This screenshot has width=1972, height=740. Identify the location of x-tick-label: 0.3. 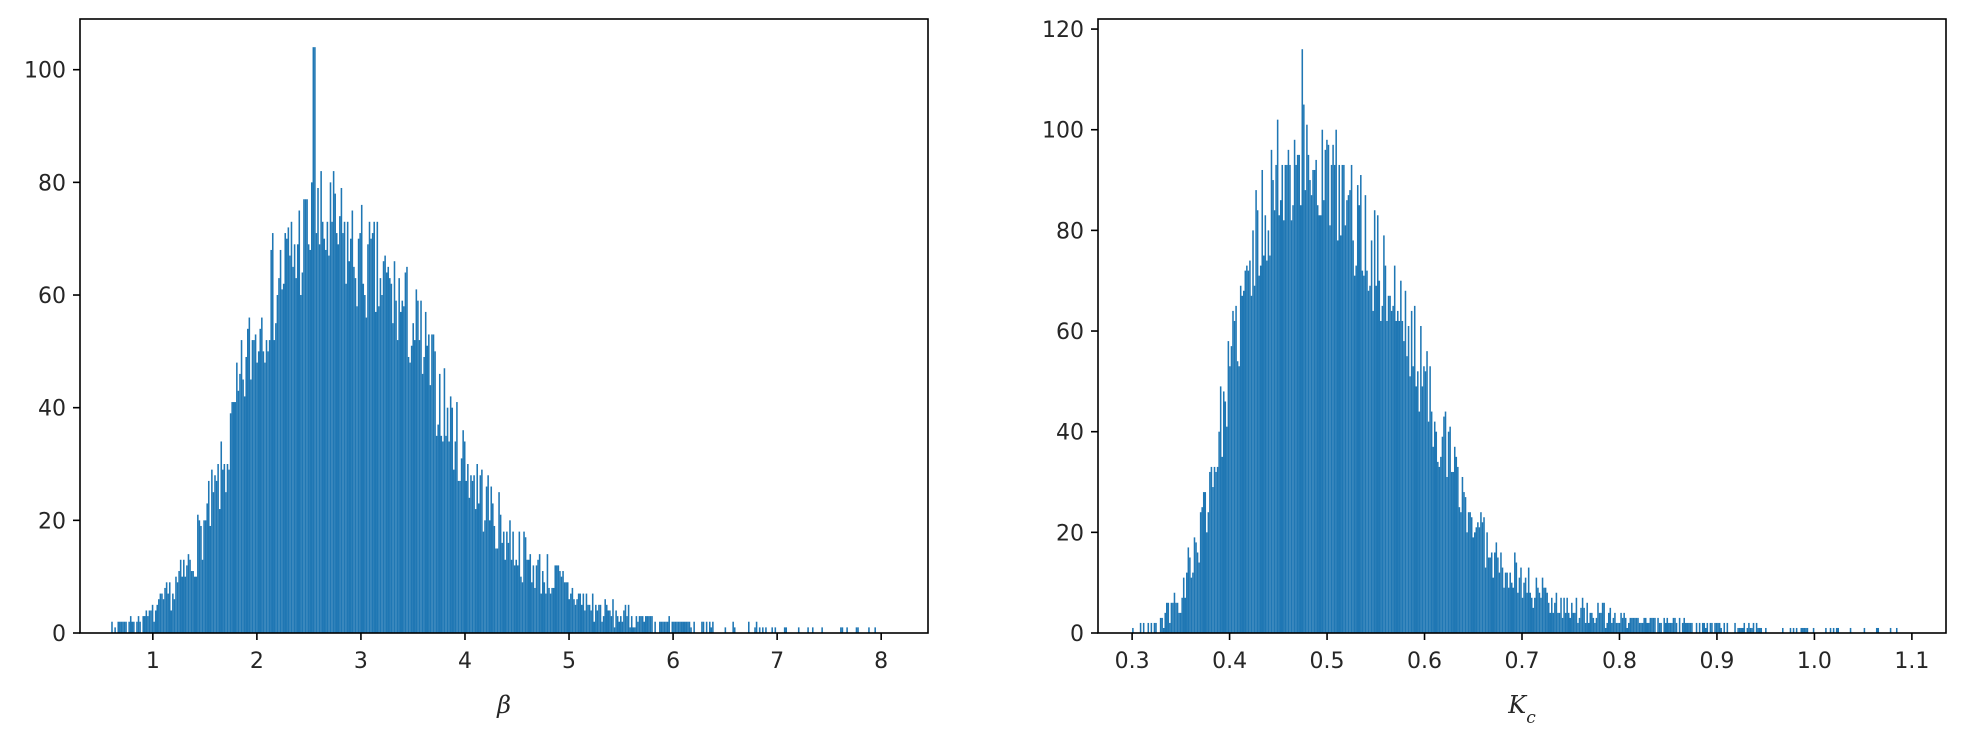
(1132, 661).